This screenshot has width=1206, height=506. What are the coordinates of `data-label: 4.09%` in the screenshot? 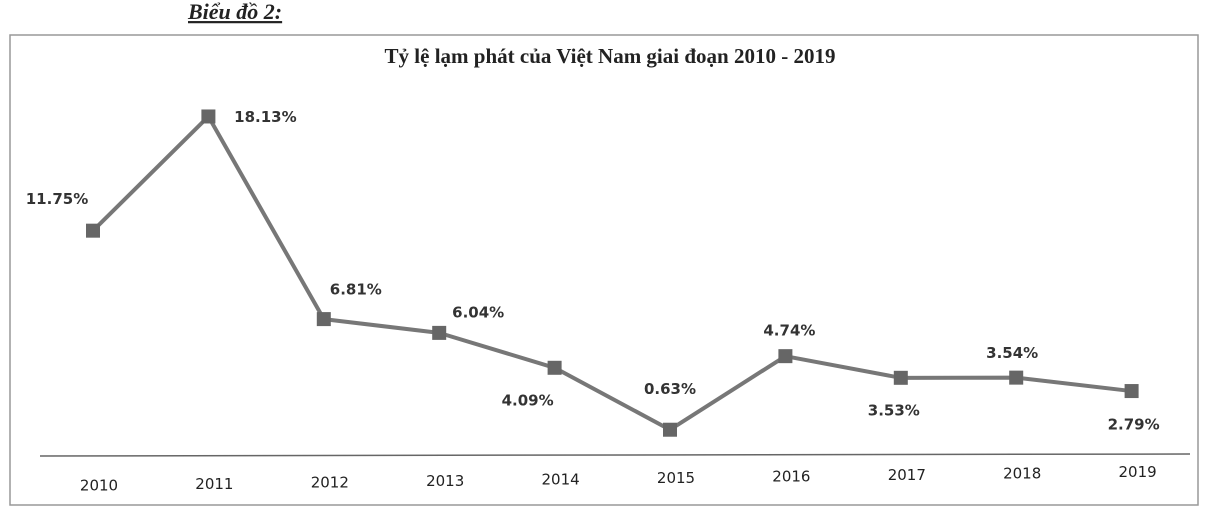 It's located at (528, 400).